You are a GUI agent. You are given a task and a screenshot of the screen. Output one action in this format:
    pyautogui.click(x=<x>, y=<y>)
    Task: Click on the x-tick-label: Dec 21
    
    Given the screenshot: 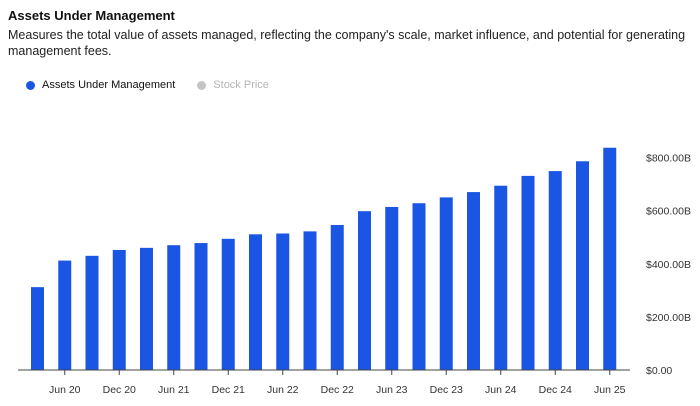 What is the action you would take?
    pyautogui.click(x=228, y=390)
    